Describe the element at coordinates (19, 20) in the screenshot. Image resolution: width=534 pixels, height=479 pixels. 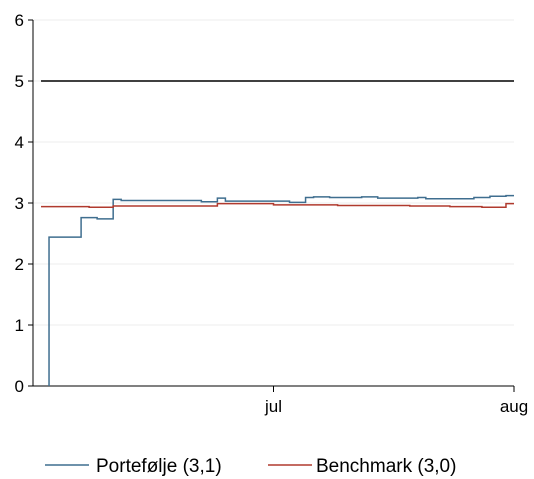
I see `y-tick-label: 6` at that location.